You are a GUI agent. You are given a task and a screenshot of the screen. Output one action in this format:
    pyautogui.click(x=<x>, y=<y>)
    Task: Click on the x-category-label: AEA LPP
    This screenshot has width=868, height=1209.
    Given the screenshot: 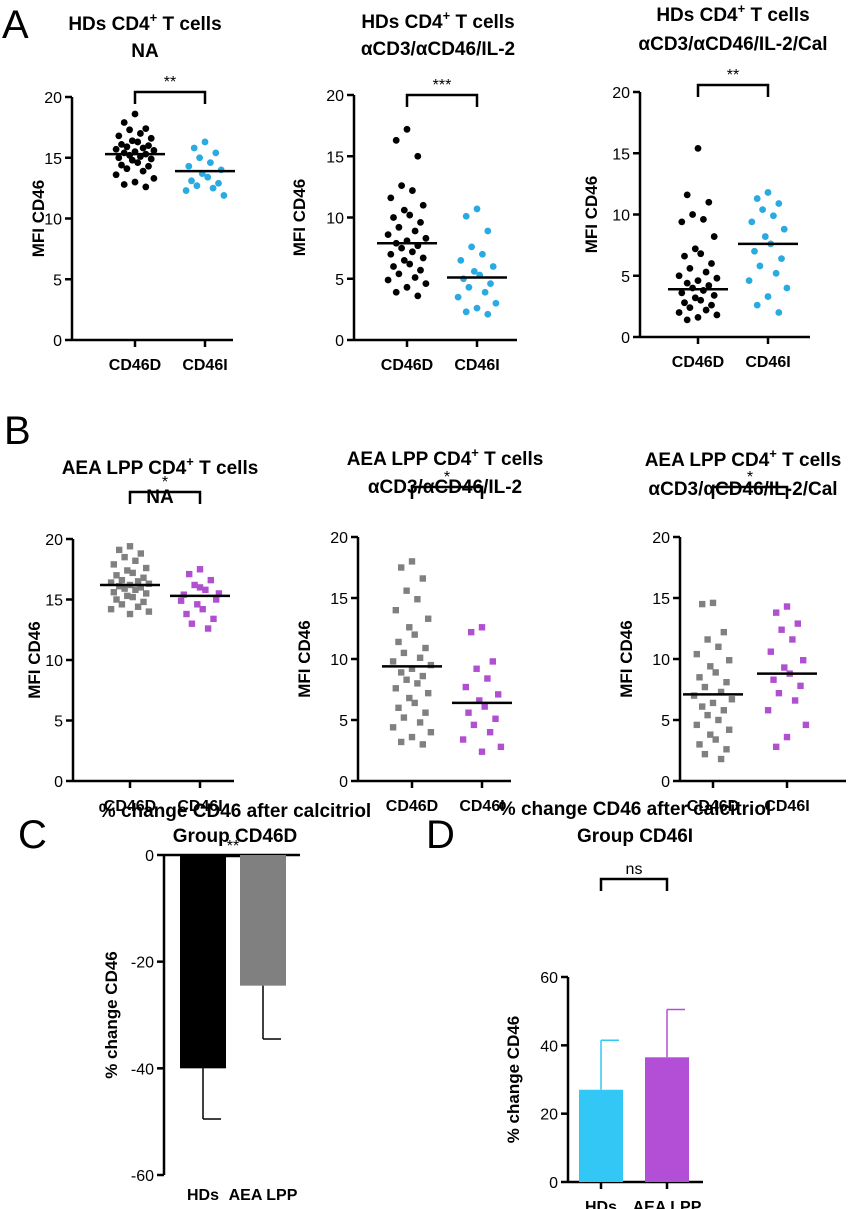 What is the action you would take?
    pyautogui.click(x=263, y=1195)
    